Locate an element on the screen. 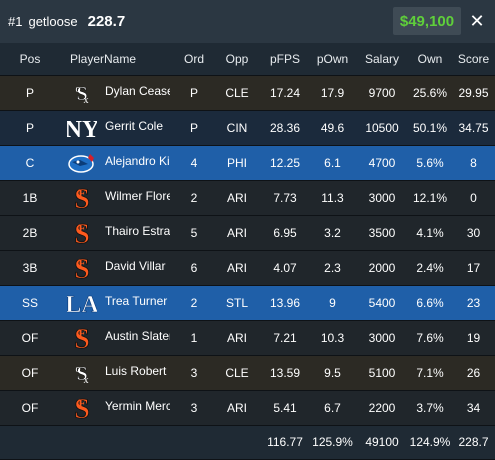 Image resolution: width=495 pixels, height=460 pixels. team-logo is located at coordinates (82, 162).